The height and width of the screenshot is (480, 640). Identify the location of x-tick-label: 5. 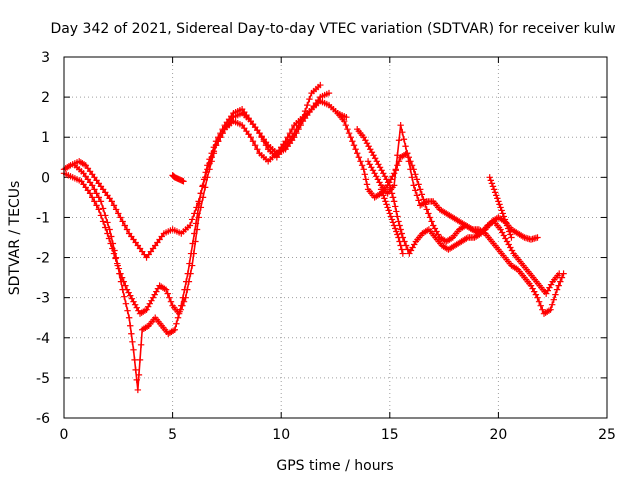
(172, 435).